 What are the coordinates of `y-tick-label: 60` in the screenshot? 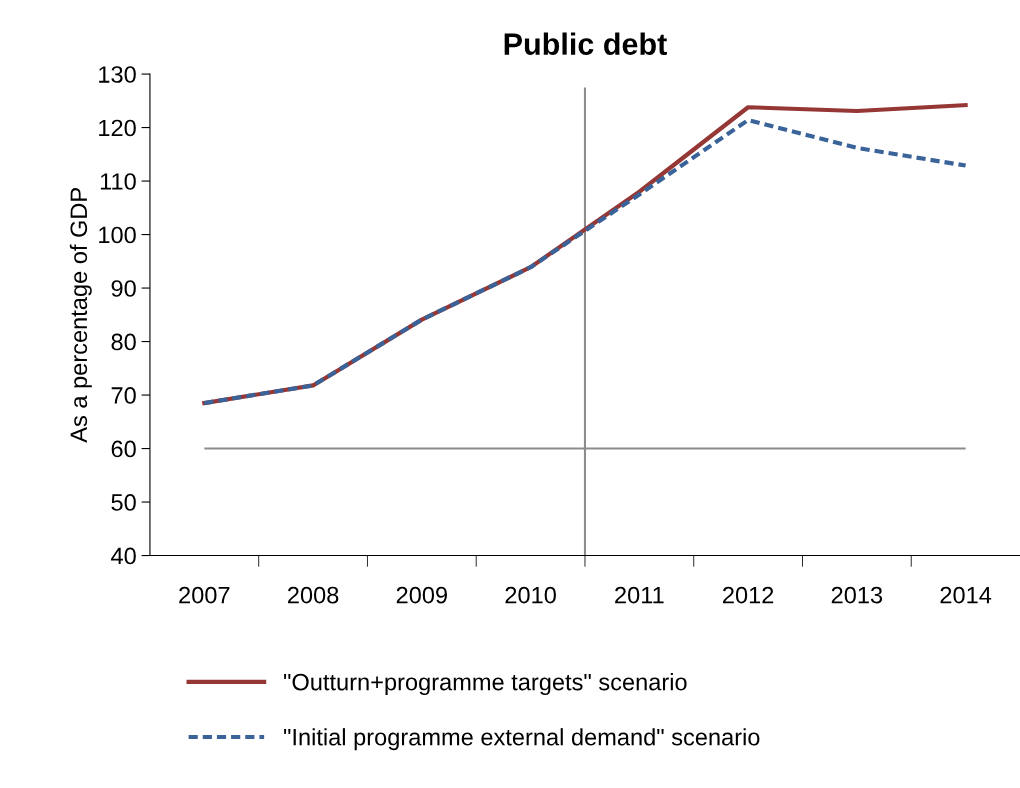 It's located at (123, 449).